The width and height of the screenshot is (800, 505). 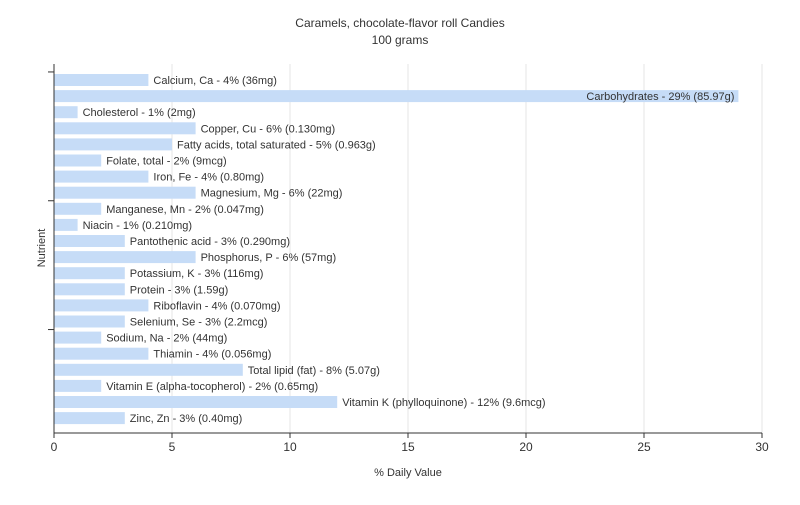 I want to click on bar-label-2: Cholesterol - 1% (2mg), so click(x=139, y=113).